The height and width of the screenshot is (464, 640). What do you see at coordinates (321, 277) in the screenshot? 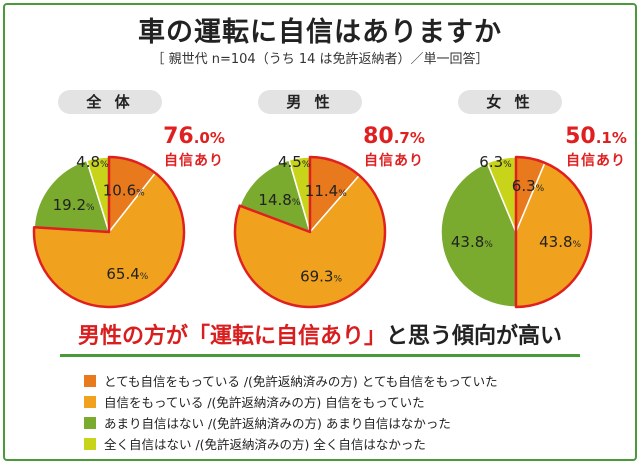
I see `pie-value-label-male-confident: 69.3%` at bounding box center [321, 277].